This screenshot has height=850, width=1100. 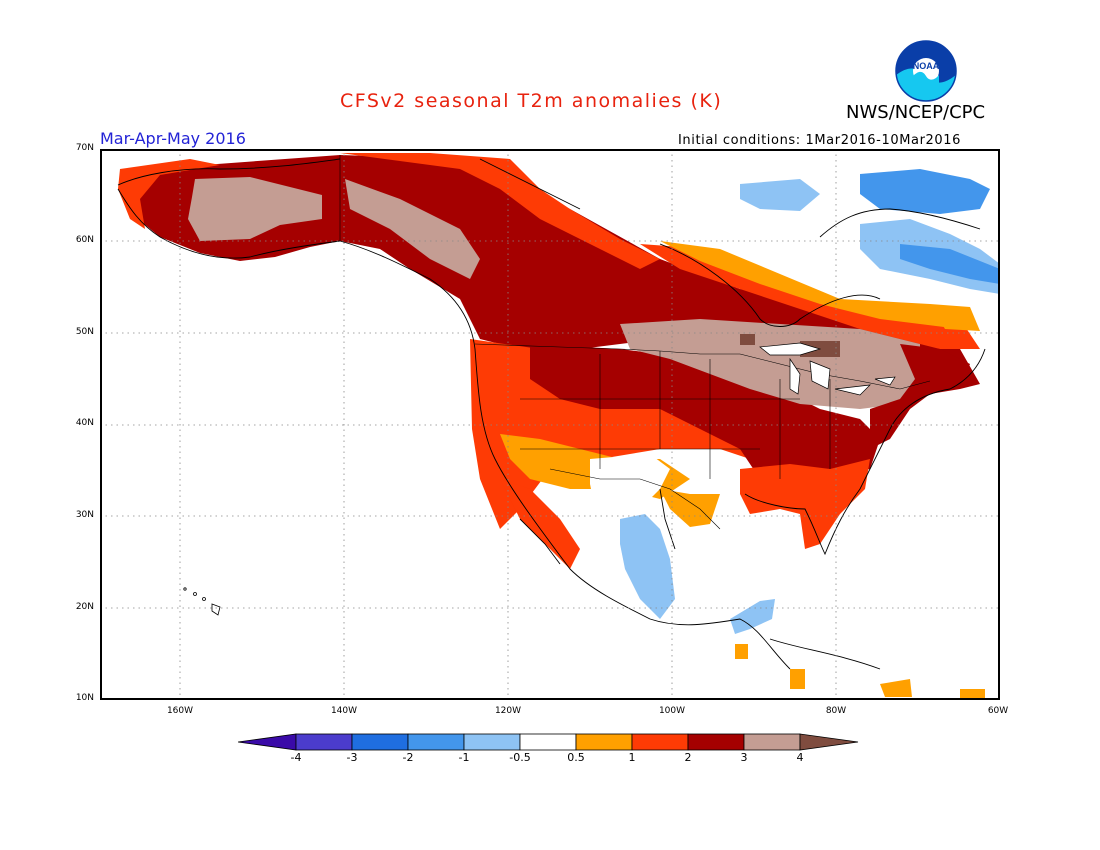 I want to click on lon-label-160w: 160W, so click(x=180, y=711).